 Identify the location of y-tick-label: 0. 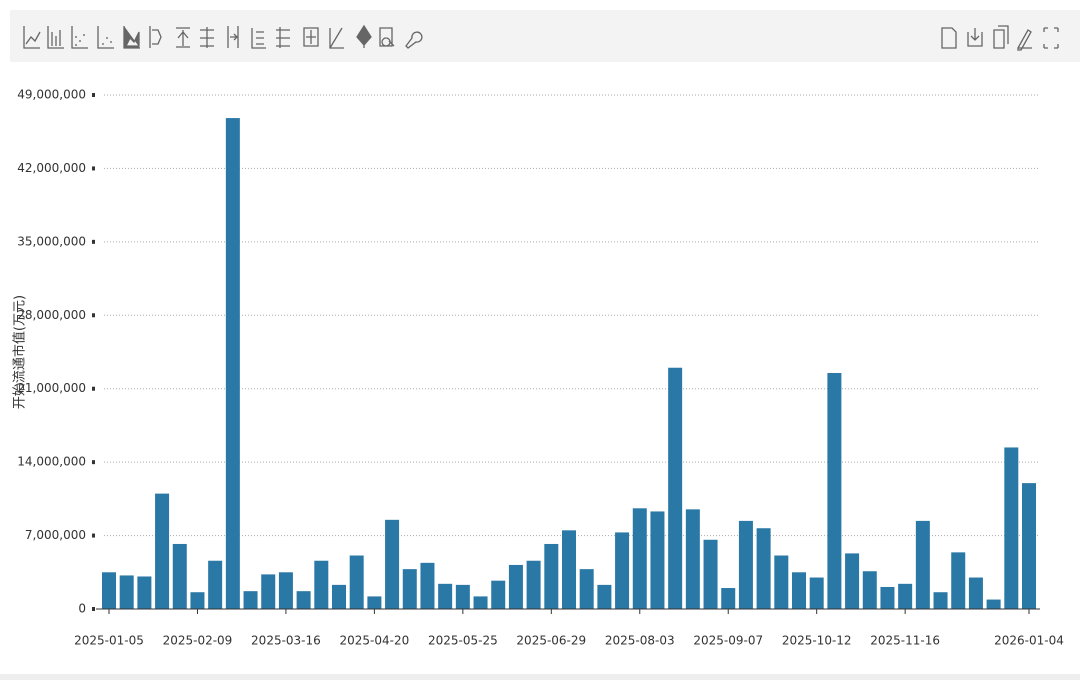
(82, 609).